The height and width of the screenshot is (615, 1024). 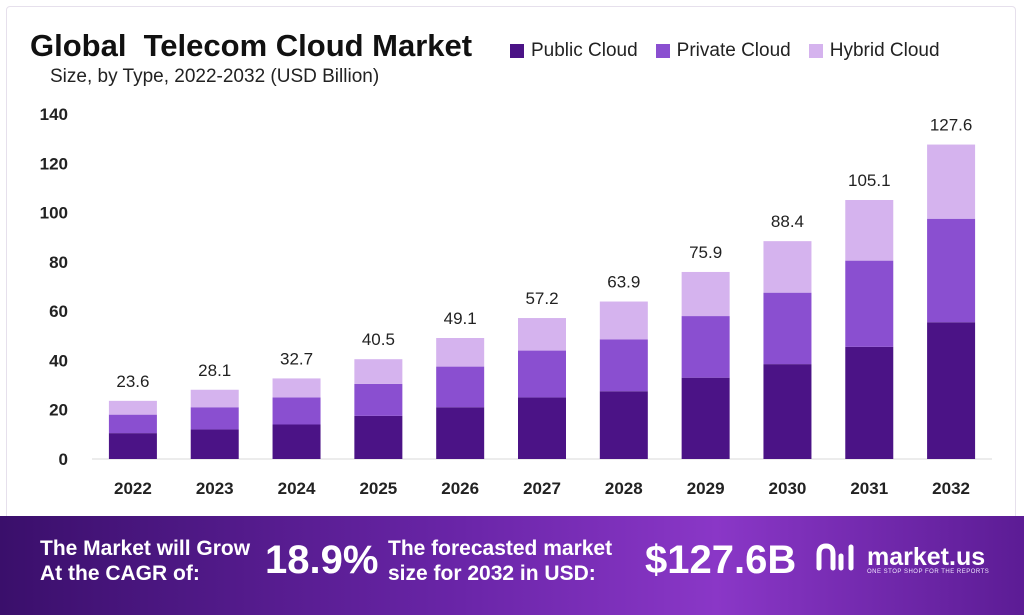 What do you see at coordinates (662, 51) in the screenshot?
I see `legend-swatch-private-cloud` at bounding box center [662, 51].